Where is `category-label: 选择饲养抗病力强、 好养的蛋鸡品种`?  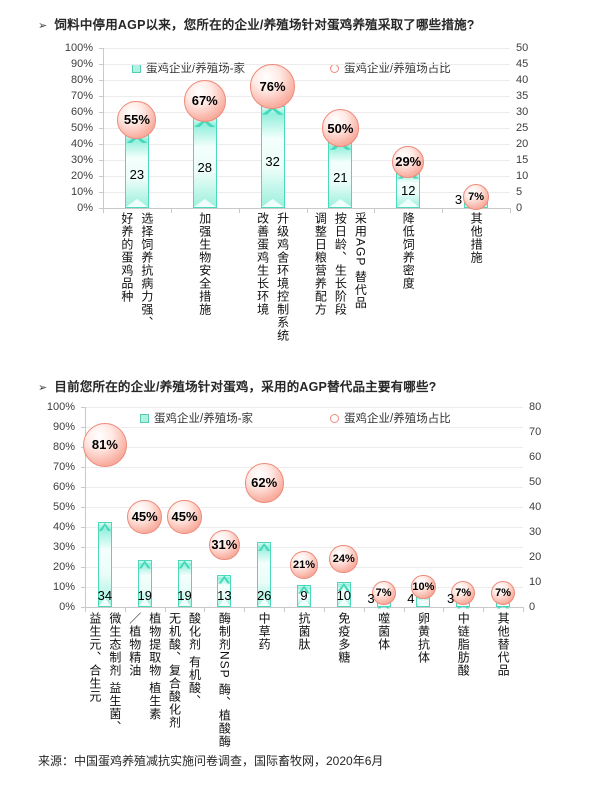 category-label: 选择饲养抗病力强、 好养的蛋鸡品种 is located at coordinates (136, 270).